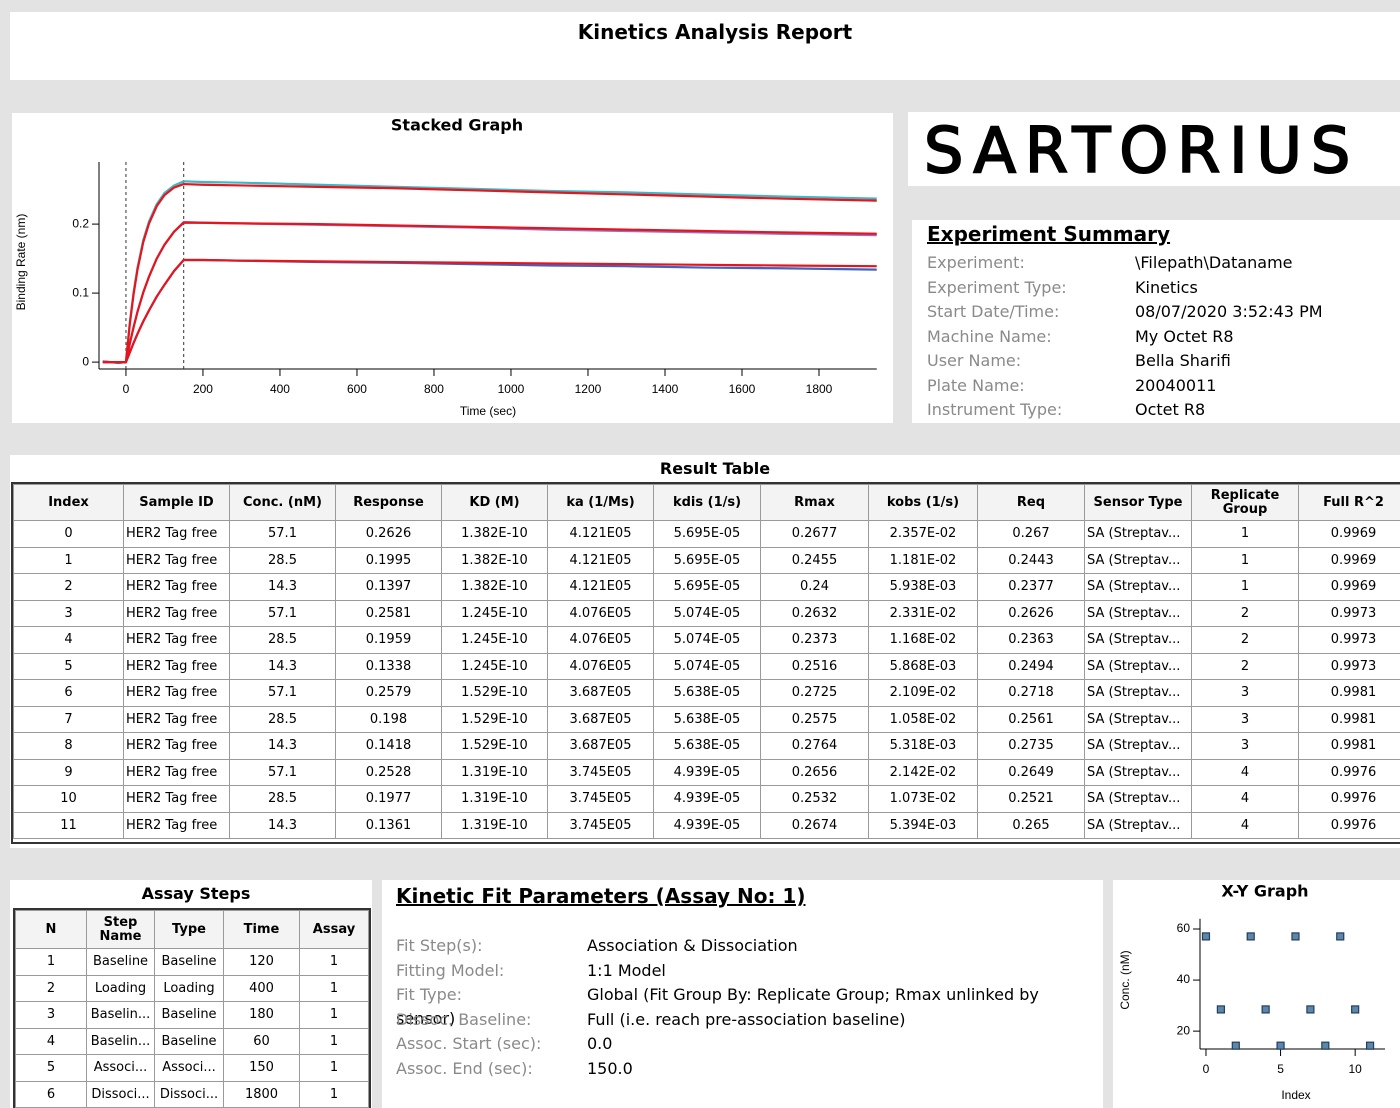 This screenshot has width=1400, height=1108. Describe the element at coordinates (1295, 1095) in the screenshot. I see `x-axis-label: Index` at that location.